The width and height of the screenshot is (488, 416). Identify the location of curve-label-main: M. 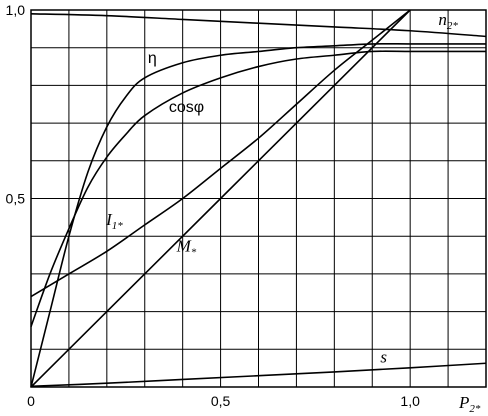
(184, 245).